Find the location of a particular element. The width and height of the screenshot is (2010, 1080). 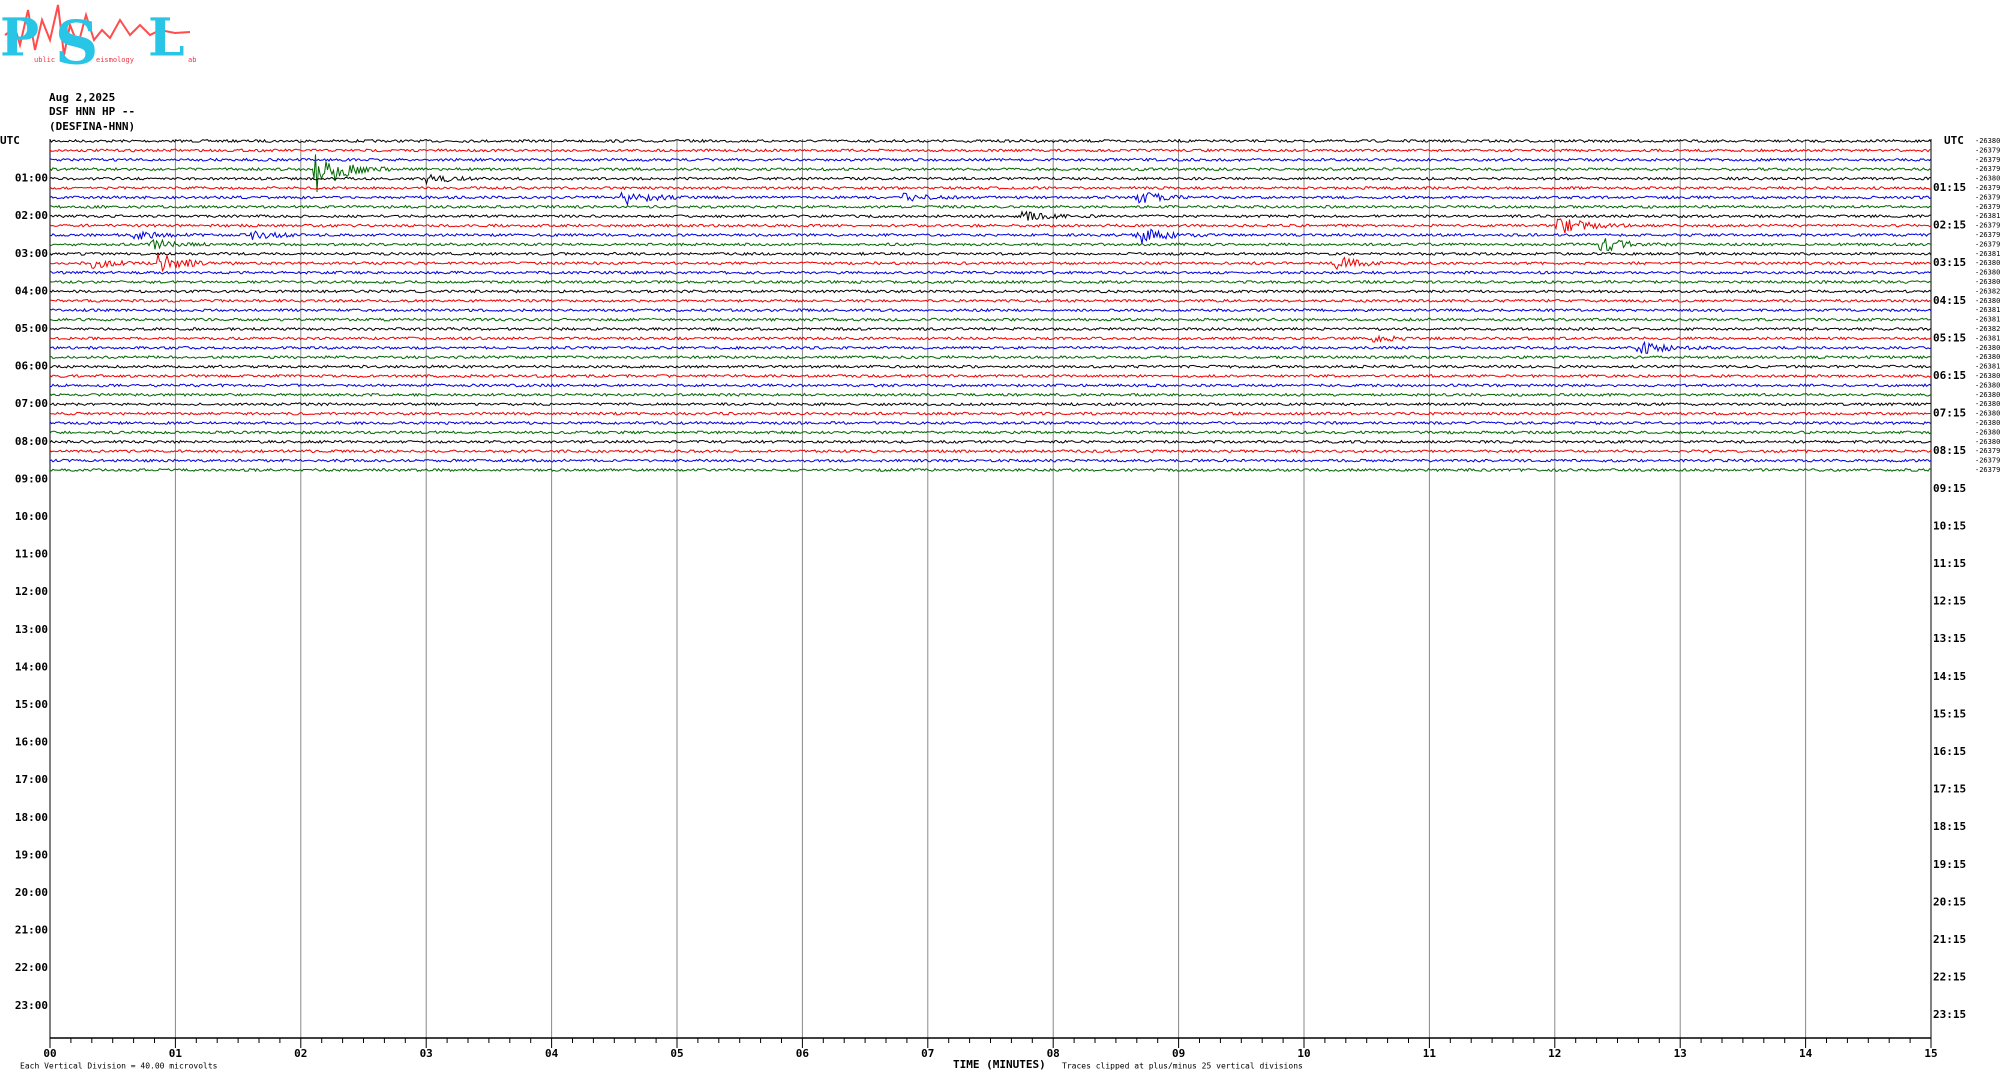

right-time-label: 01:15 is located at coordinates (1949, 187).